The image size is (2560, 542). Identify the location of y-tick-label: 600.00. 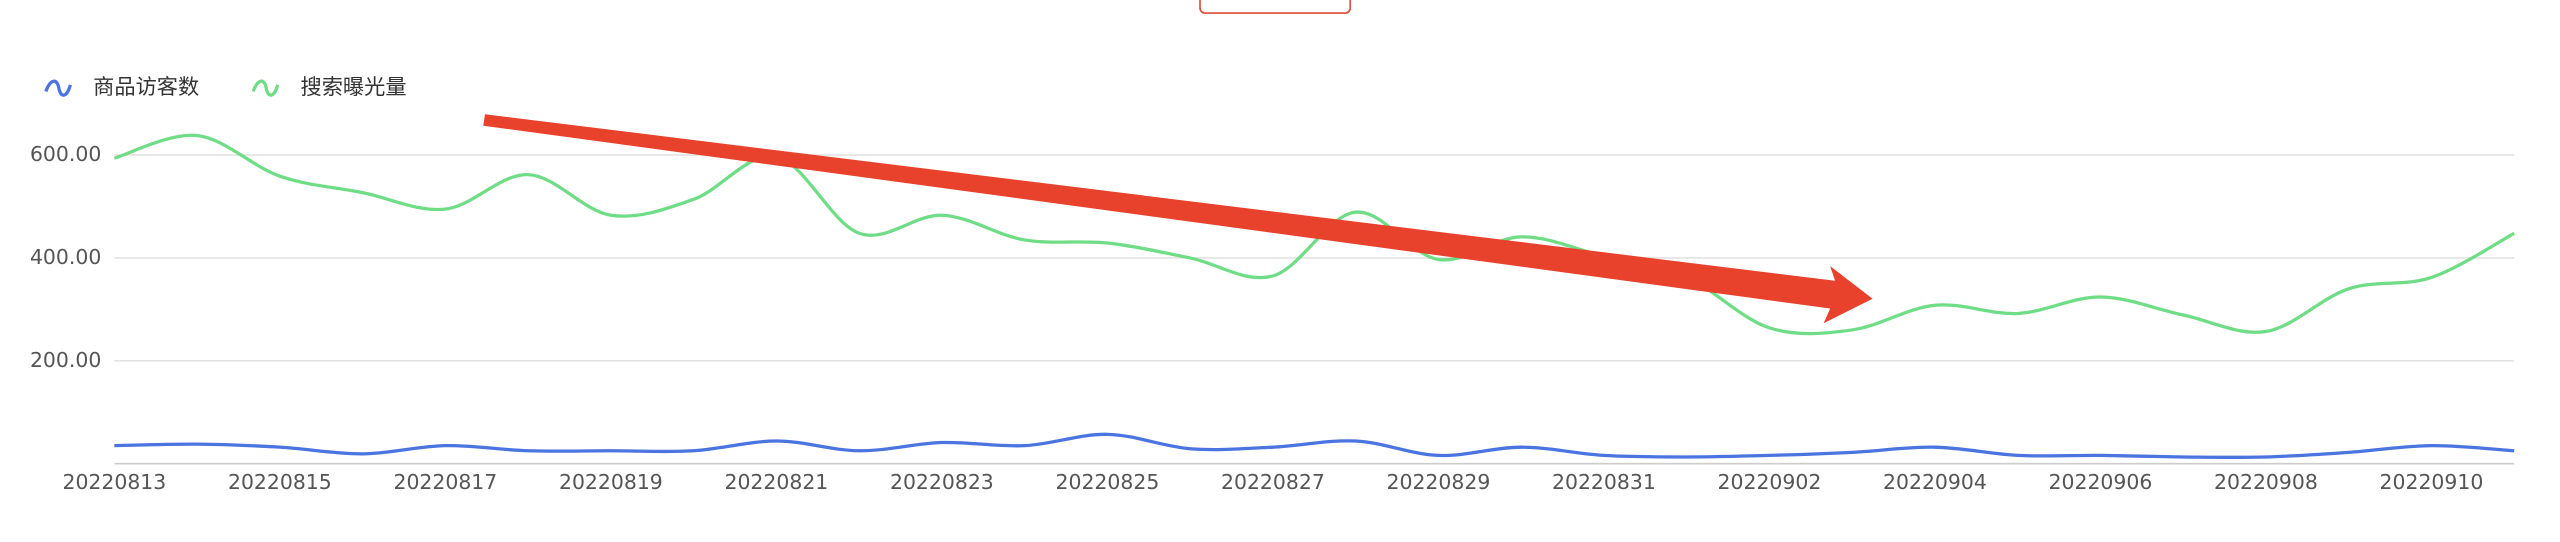
(65, 154).